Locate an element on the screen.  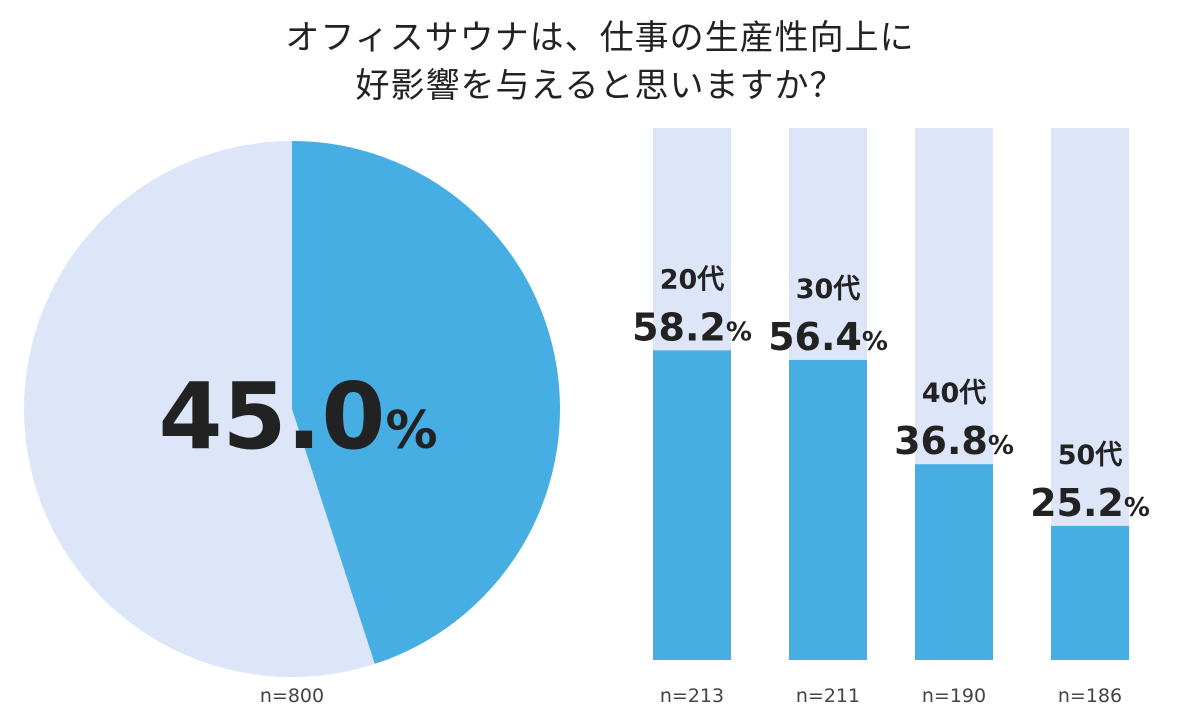
bar-value-number: 56.4 is located at coordinates (815, 337).